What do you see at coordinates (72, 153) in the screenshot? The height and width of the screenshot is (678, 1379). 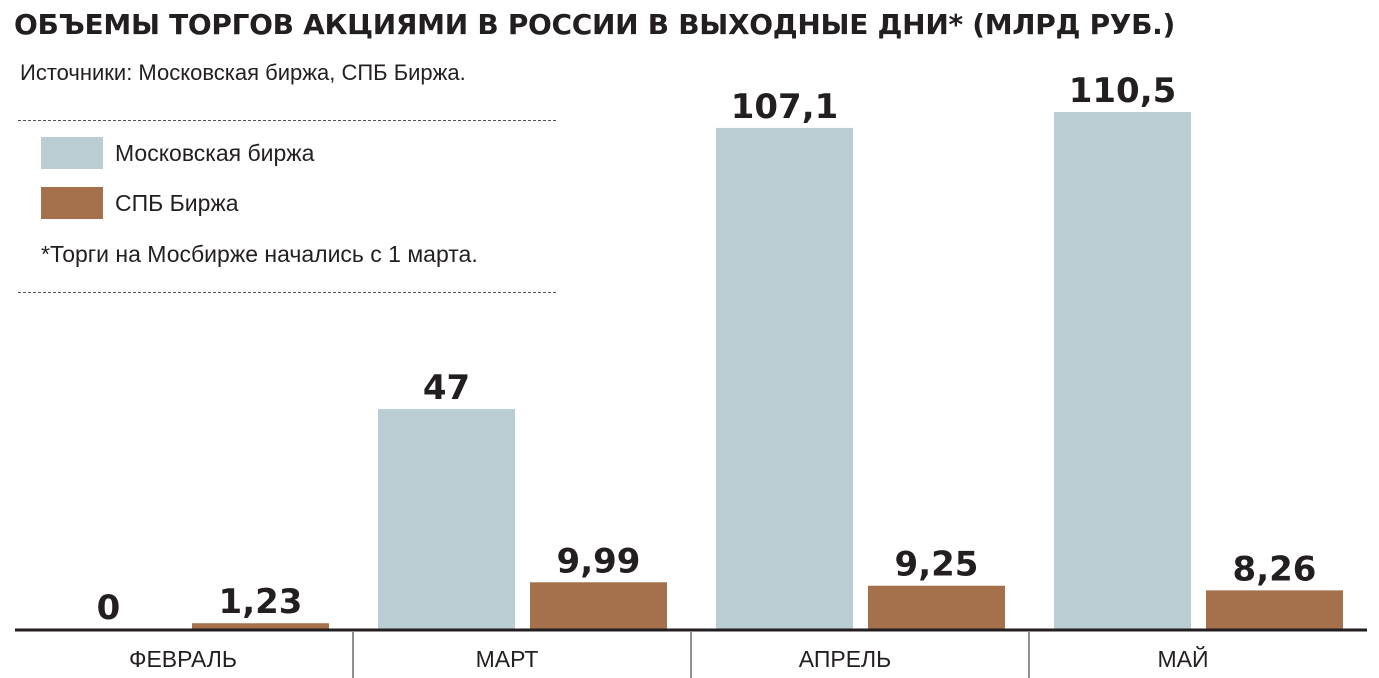 I see `legend-swatch-moex` at bounding box center [72, 153].